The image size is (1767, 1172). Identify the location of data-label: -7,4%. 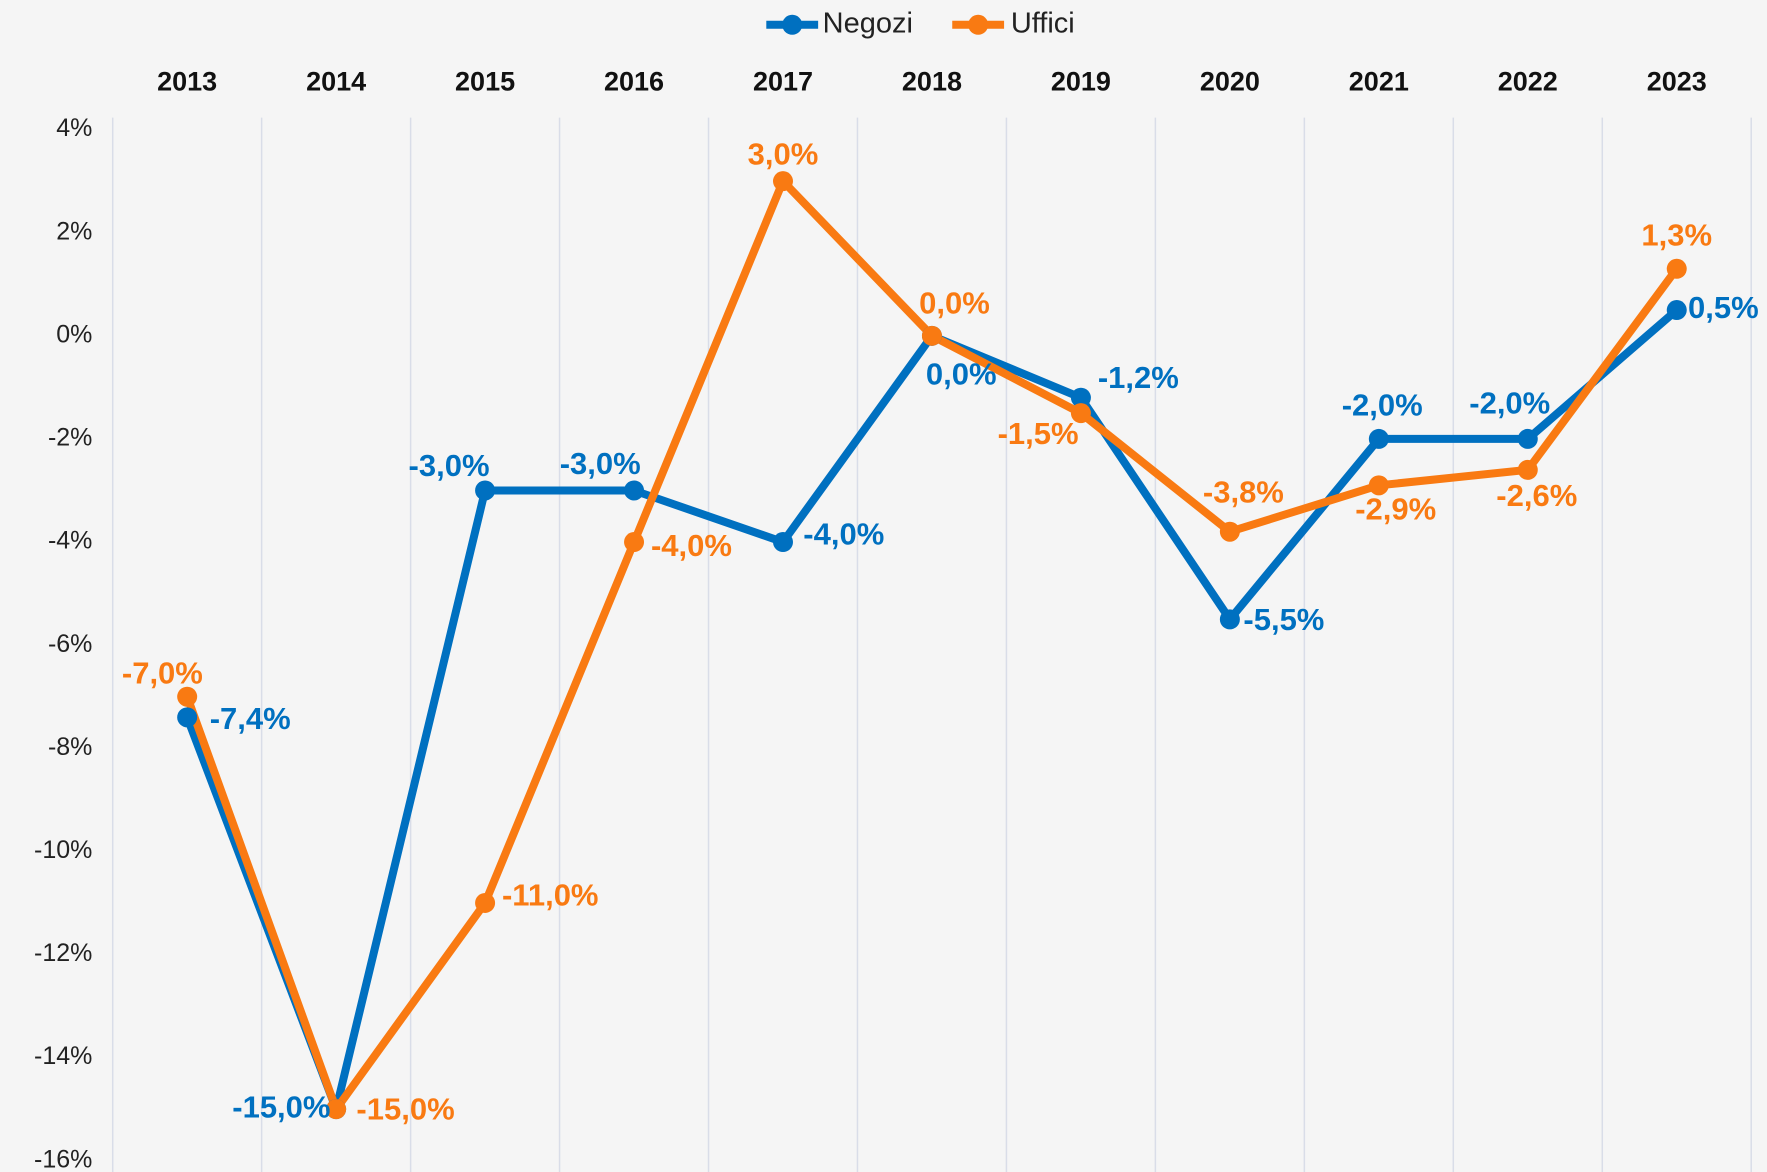
(250, 718).